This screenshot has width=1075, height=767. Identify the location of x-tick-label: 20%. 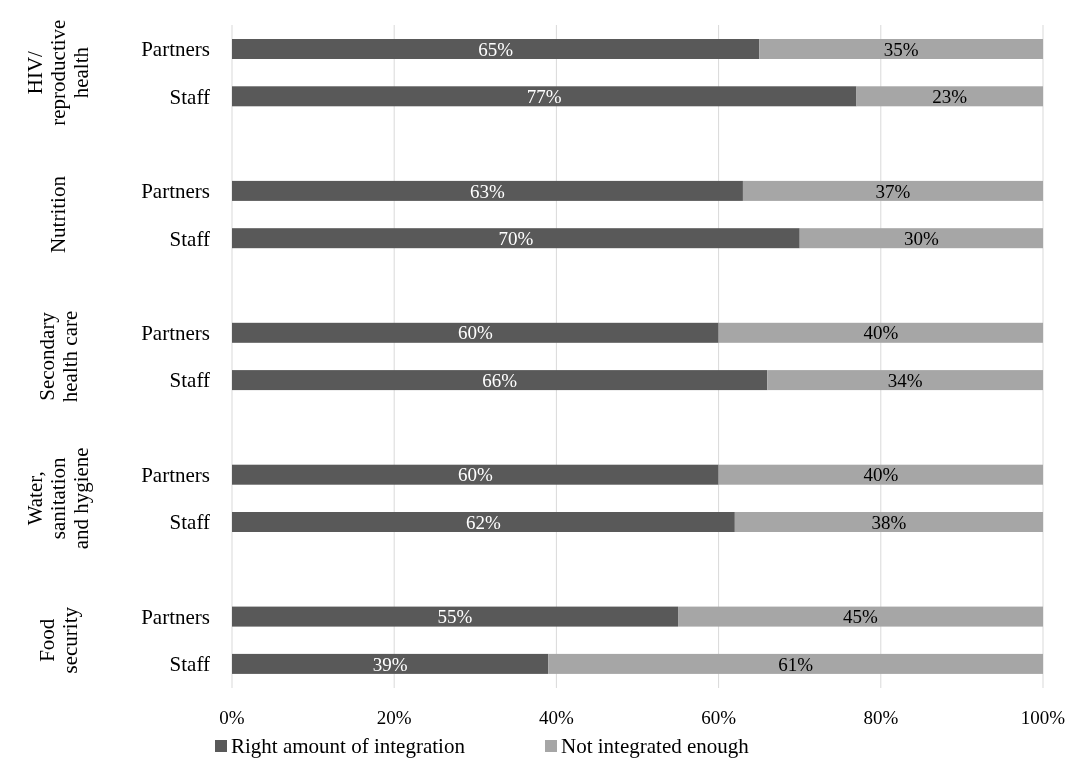
(394, 717).